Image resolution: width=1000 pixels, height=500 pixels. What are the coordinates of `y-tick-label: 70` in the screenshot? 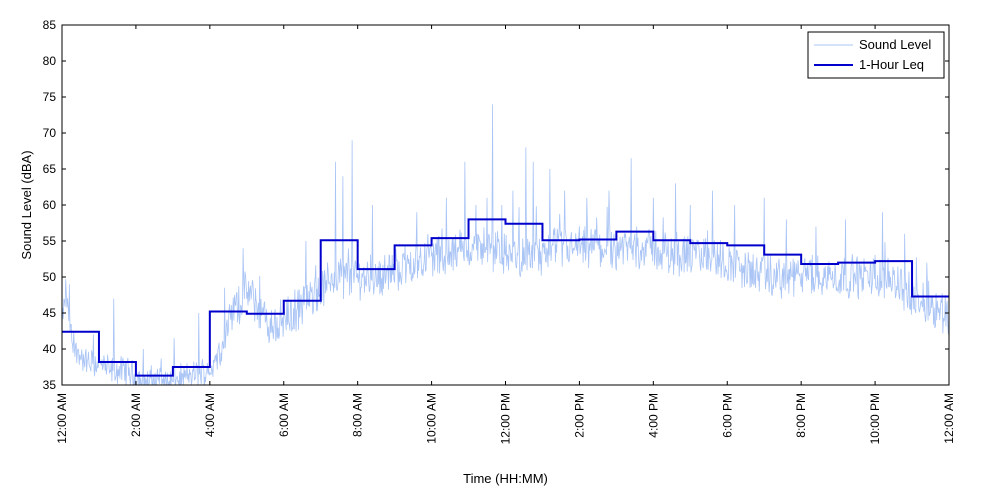 It's located at (50, 133).